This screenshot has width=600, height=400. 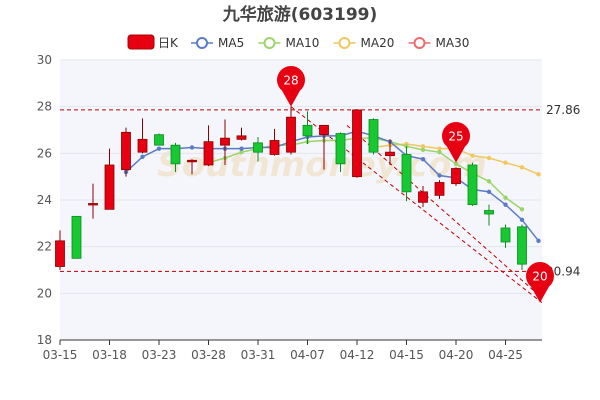 I want to click on pin-low-label: 20, so click(x=539, y=277).